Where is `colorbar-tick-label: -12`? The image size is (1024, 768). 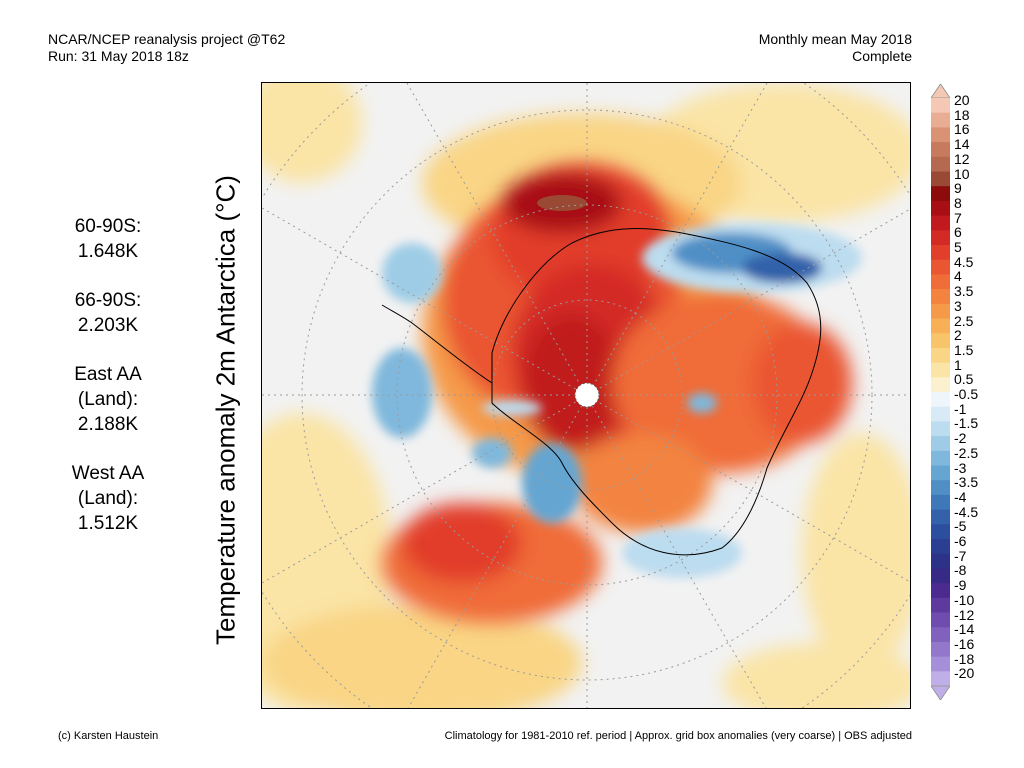
colorbar-tick-label: -12 is located at coordinates (964, 614).